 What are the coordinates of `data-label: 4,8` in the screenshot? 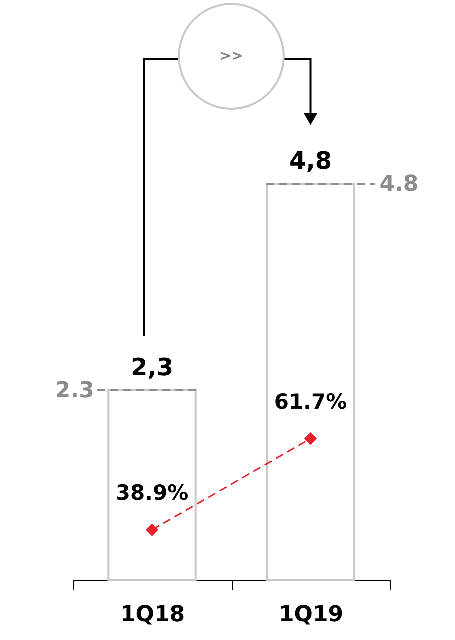 It's located at (310, 161).